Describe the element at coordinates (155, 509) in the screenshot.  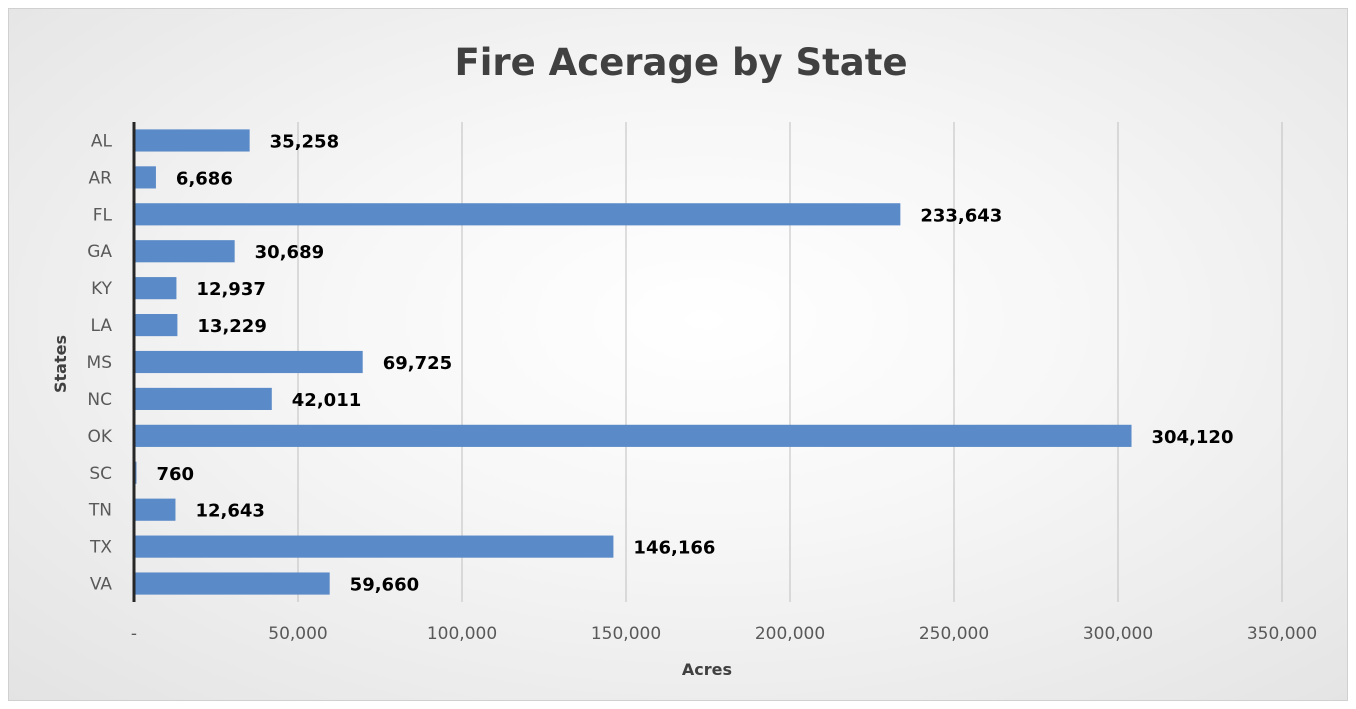
I see `bar-tn` at that location.